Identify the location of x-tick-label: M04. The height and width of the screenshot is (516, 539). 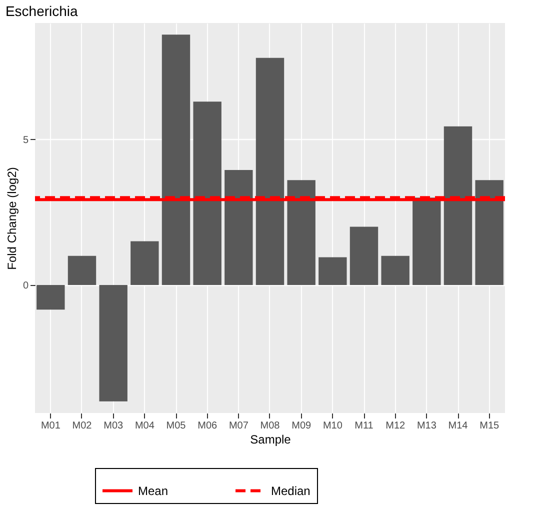
(144, 426).